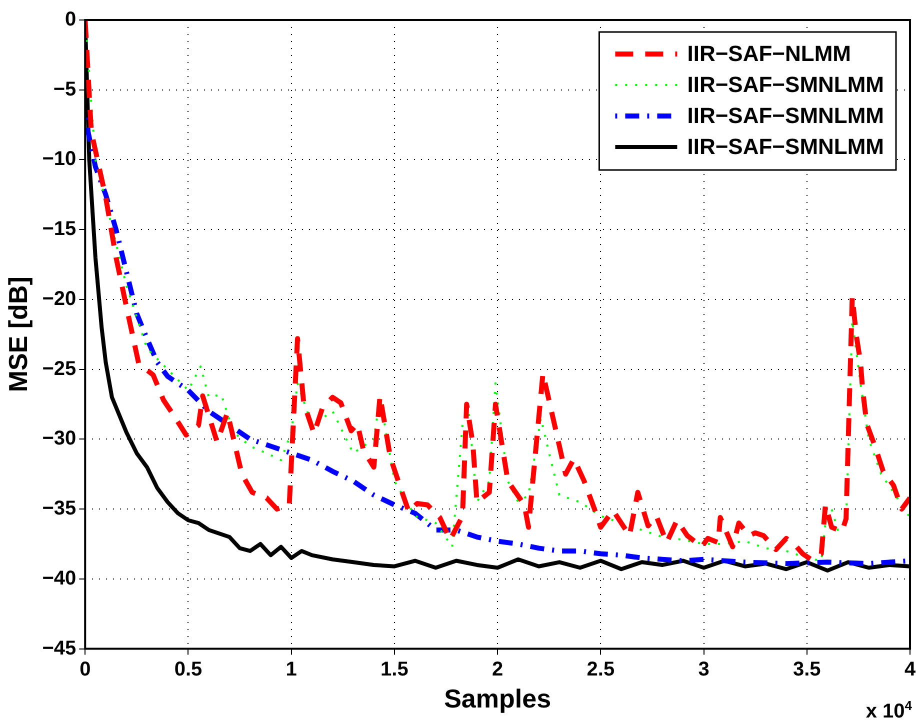  I want to click on y-tick-label: −45, so click(59, 648).